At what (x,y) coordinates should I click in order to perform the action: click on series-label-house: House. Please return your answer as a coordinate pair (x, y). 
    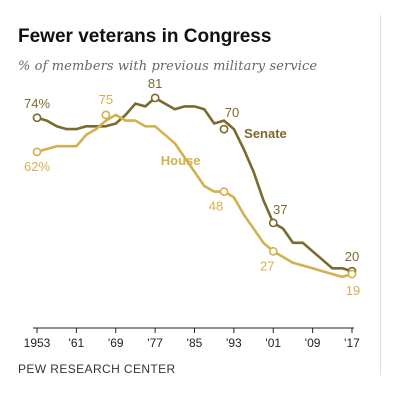
    Looking at the image, I should click on (181, 160).